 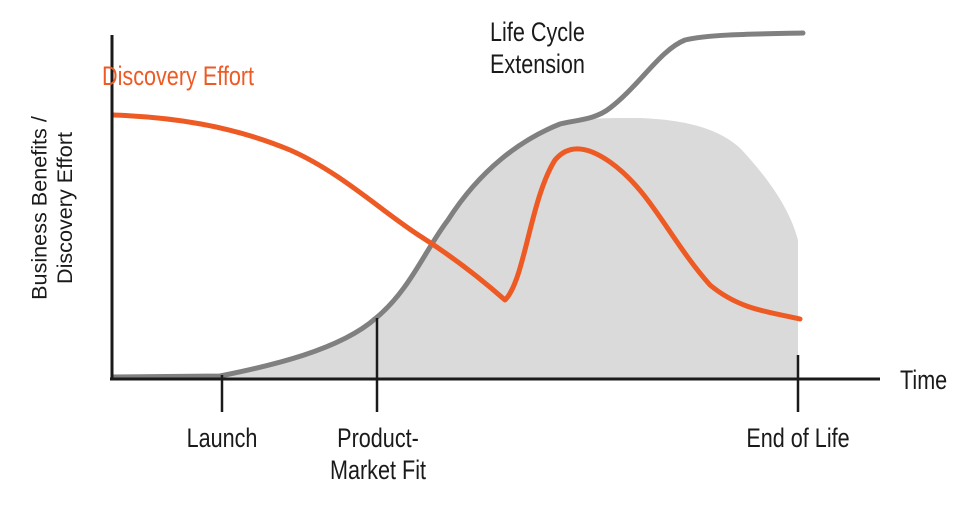 What do you see at coordinates (378, 438) in the screenshot?
I see `pmf-label-line1: Product-` at bounding box center [378, 438].